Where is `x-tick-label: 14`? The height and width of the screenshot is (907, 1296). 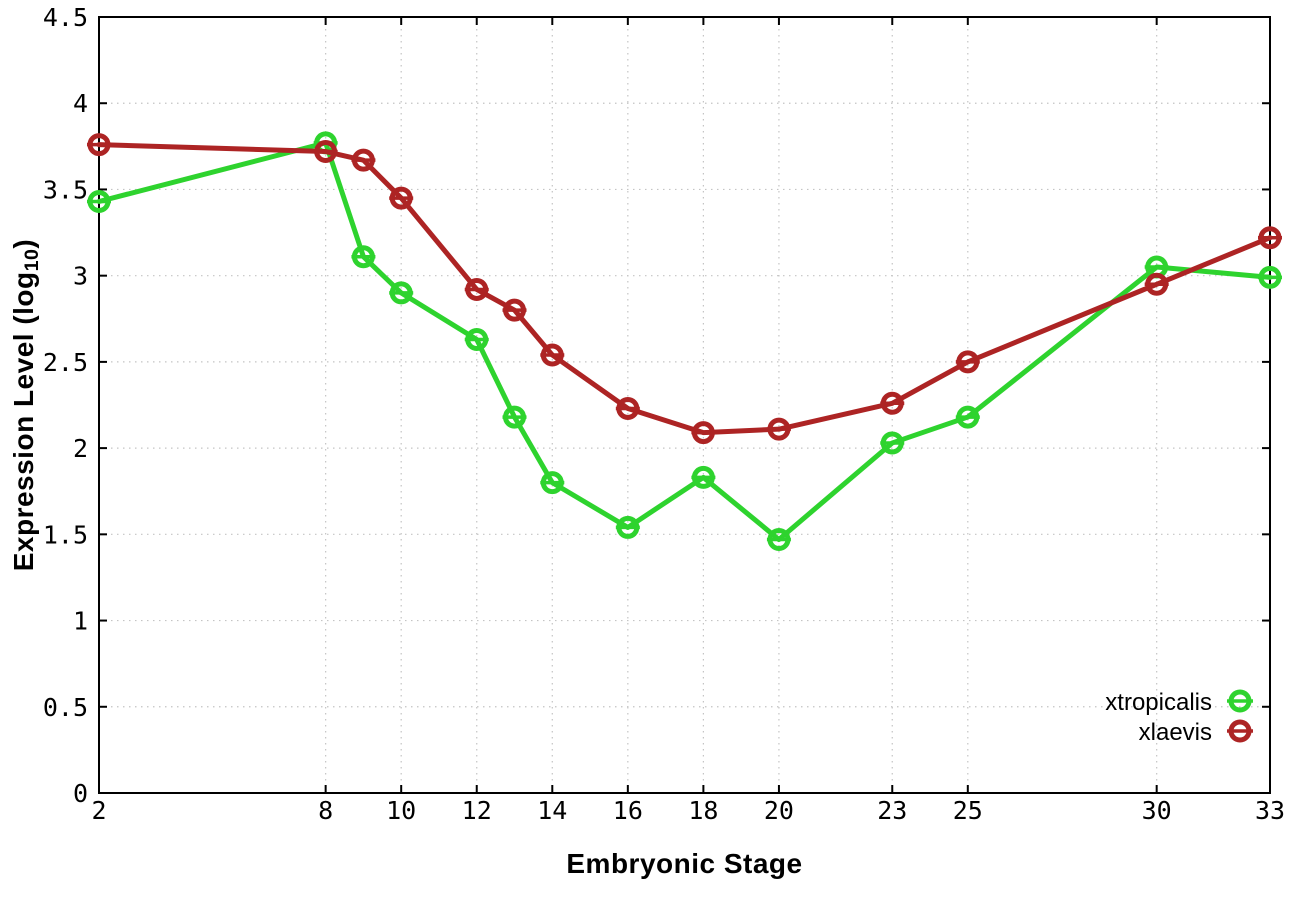 x-tick-label: 14 is located at coordinates (552, 810).